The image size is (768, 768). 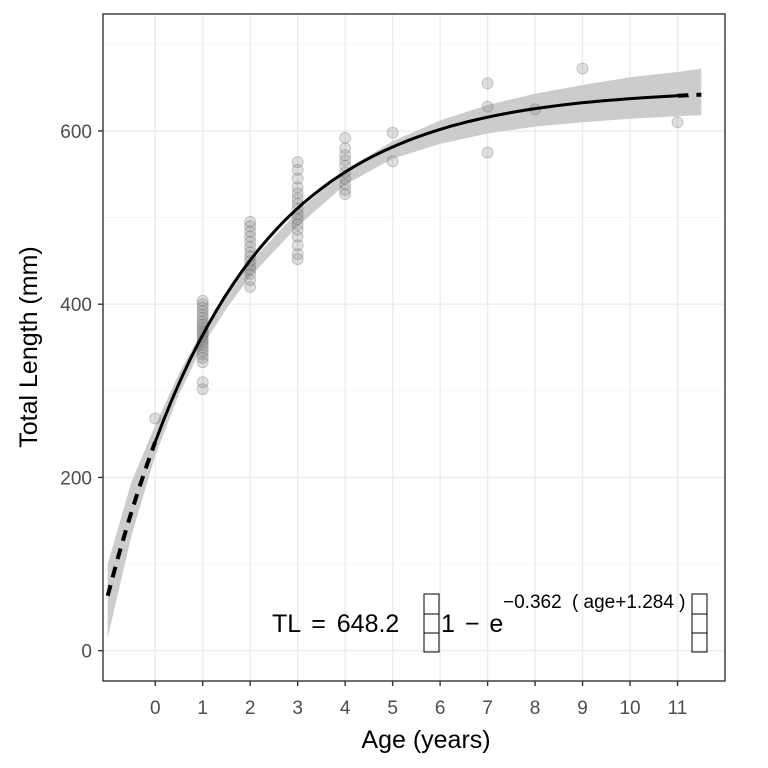 What do you see at coordinates (81, 392) in the screenshot?
I see `y-axis-ticks: 0 200 400 600` at bounding box center [81, 392].